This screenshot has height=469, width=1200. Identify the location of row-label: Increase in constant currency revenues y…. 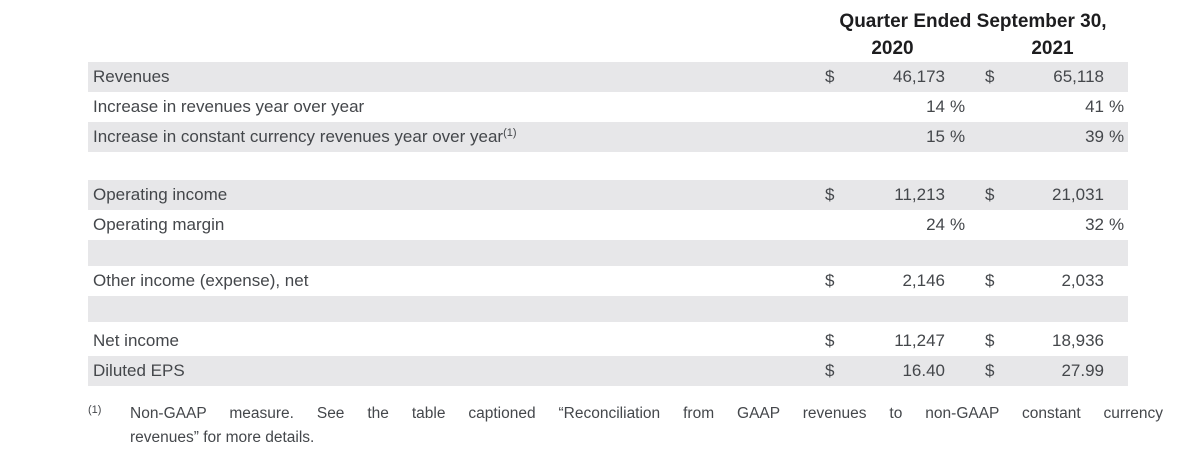
(453, 137).